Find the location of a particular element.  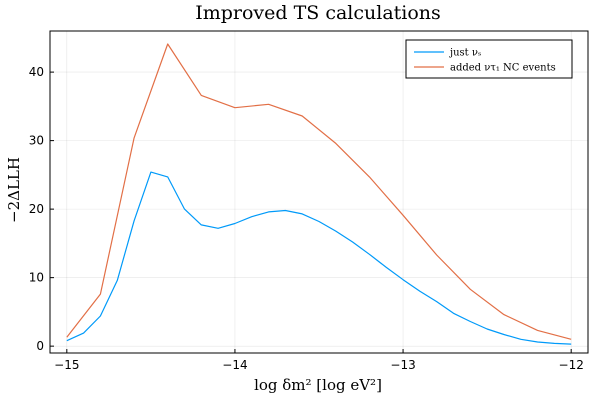

x-axis-label: log δm² [log eV²] is located at coordinates (318, 385).